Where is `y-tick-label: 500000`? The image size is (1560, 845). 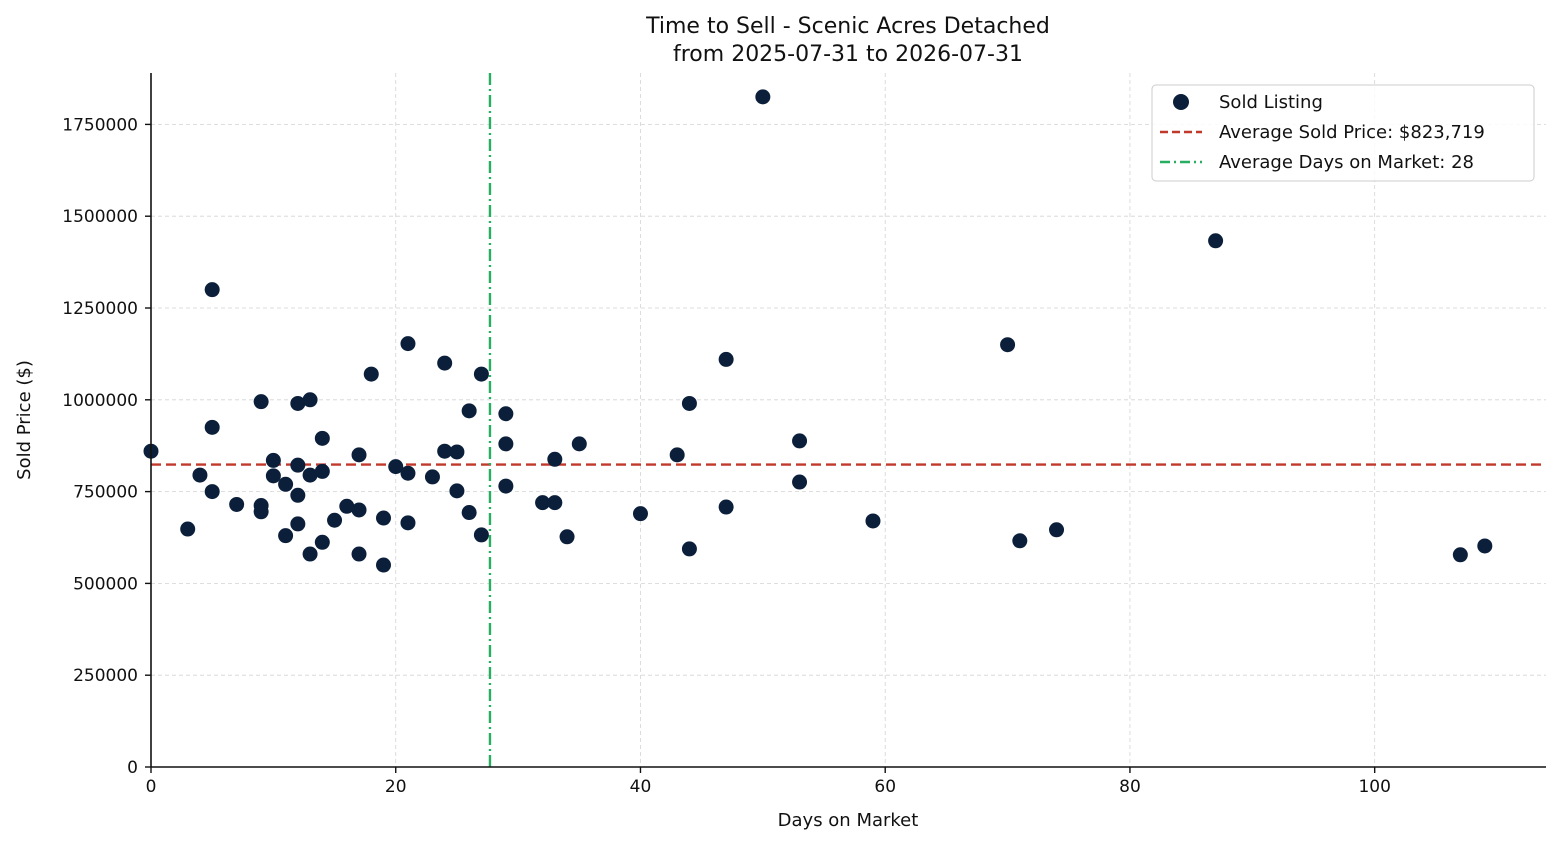
y-tick-label: 500000 is located at coordinates (105, 584).